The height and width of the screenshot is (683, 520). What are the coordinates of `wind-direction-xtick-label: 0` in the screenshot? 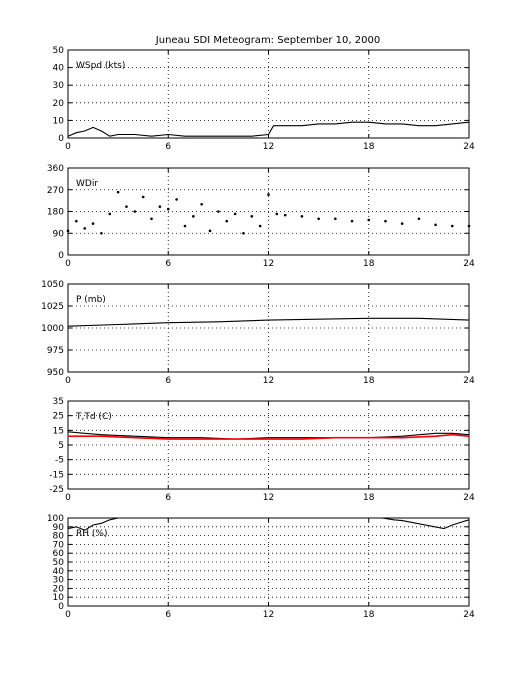 It's located at (68, 264).